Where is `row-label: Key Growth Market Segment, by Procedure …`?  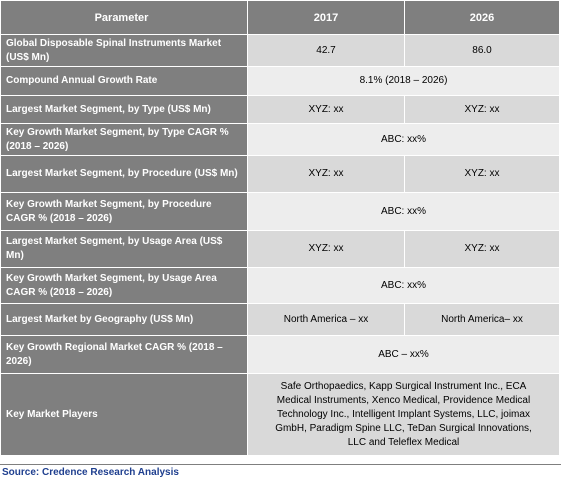 row-label: Key Growth Market Segment, by Procedure … is located at coordinates (124, 211).